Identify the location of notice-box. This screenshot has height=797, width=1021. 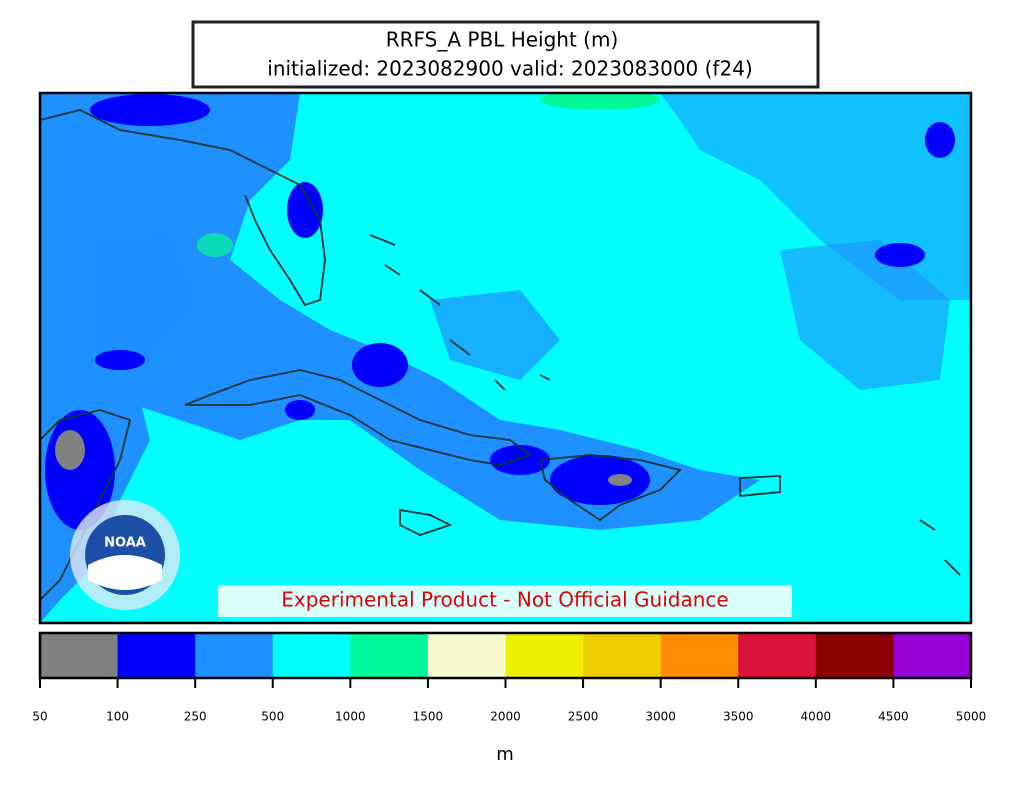
(505, 601).